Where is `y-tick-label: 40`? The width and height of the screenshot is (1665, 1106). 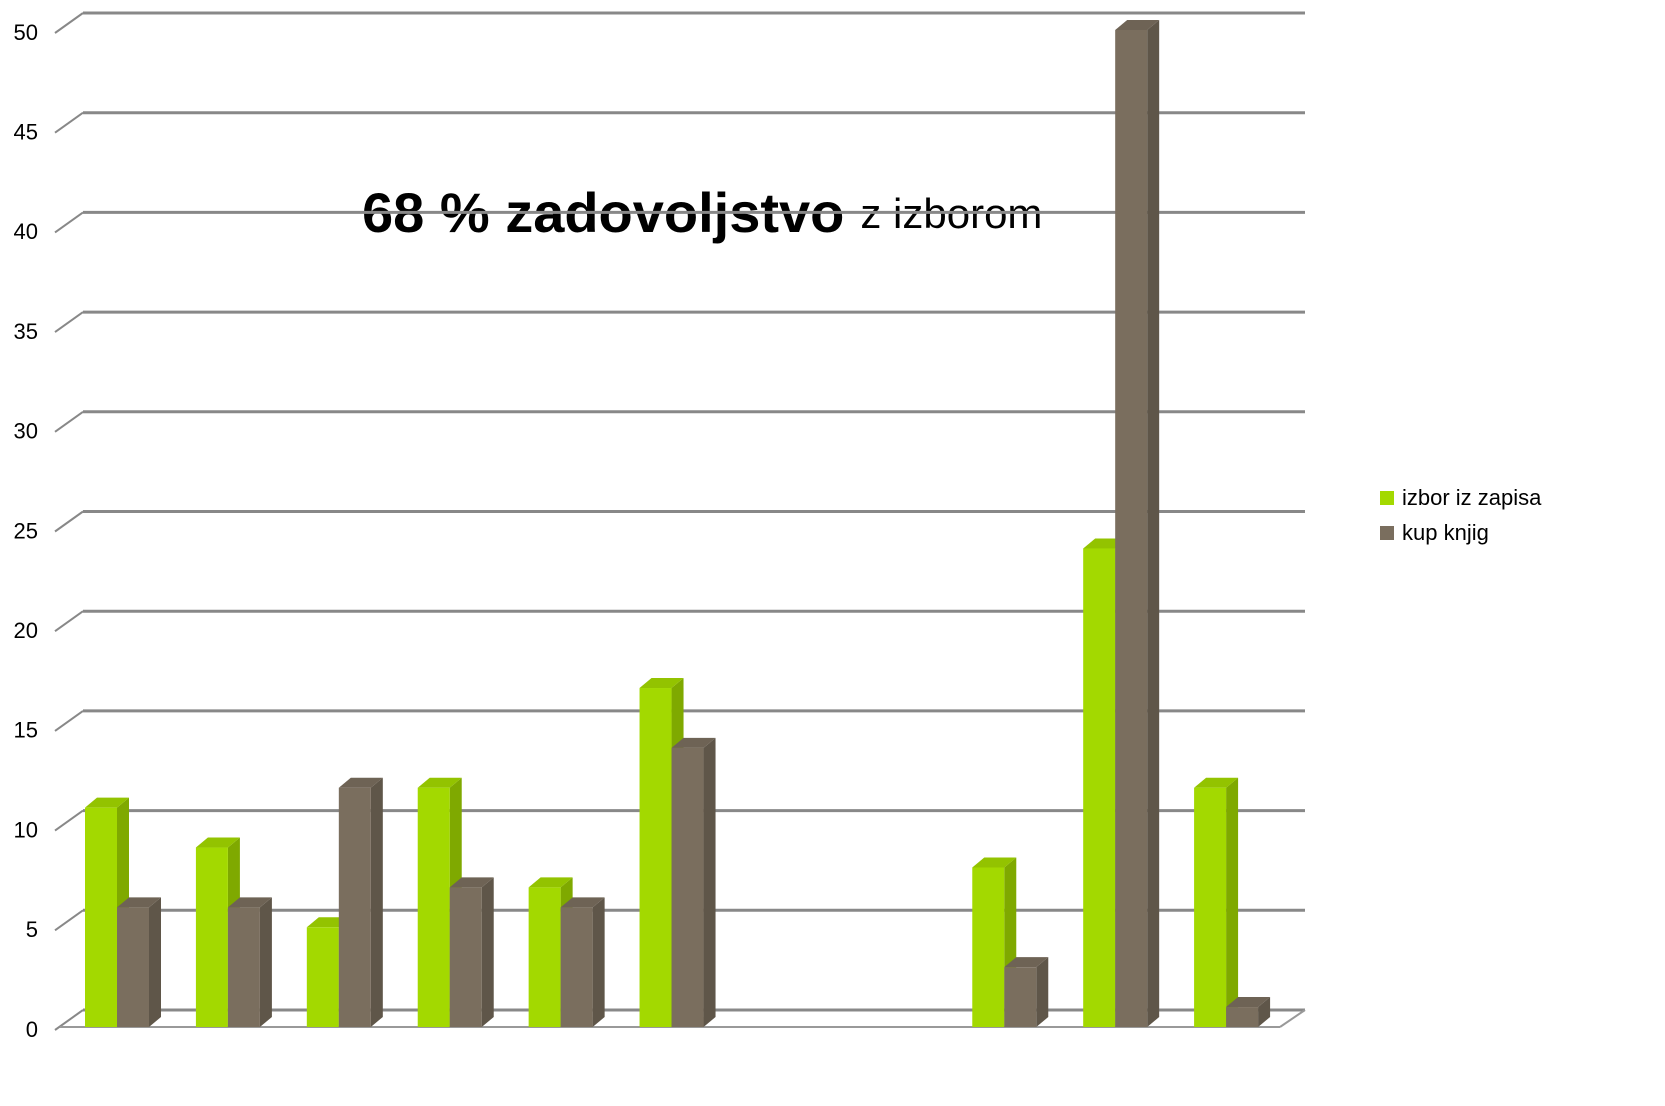 y-tick-label: 40 is located at coordinates (26, 231).